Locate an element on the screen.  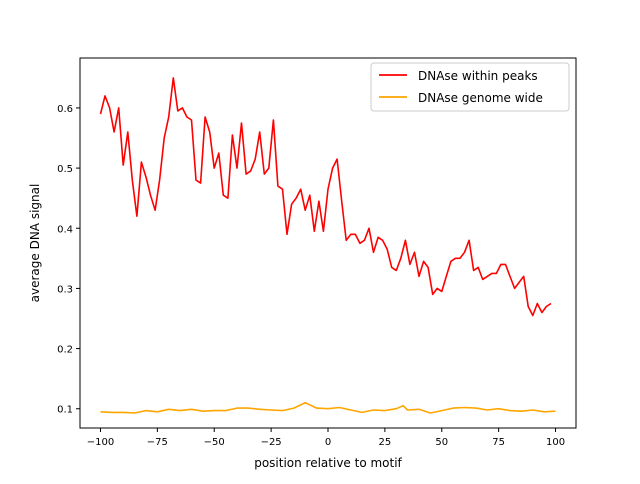
legend: DNAse within peaks DNAse genome wide is located at coordinates (470, 87).